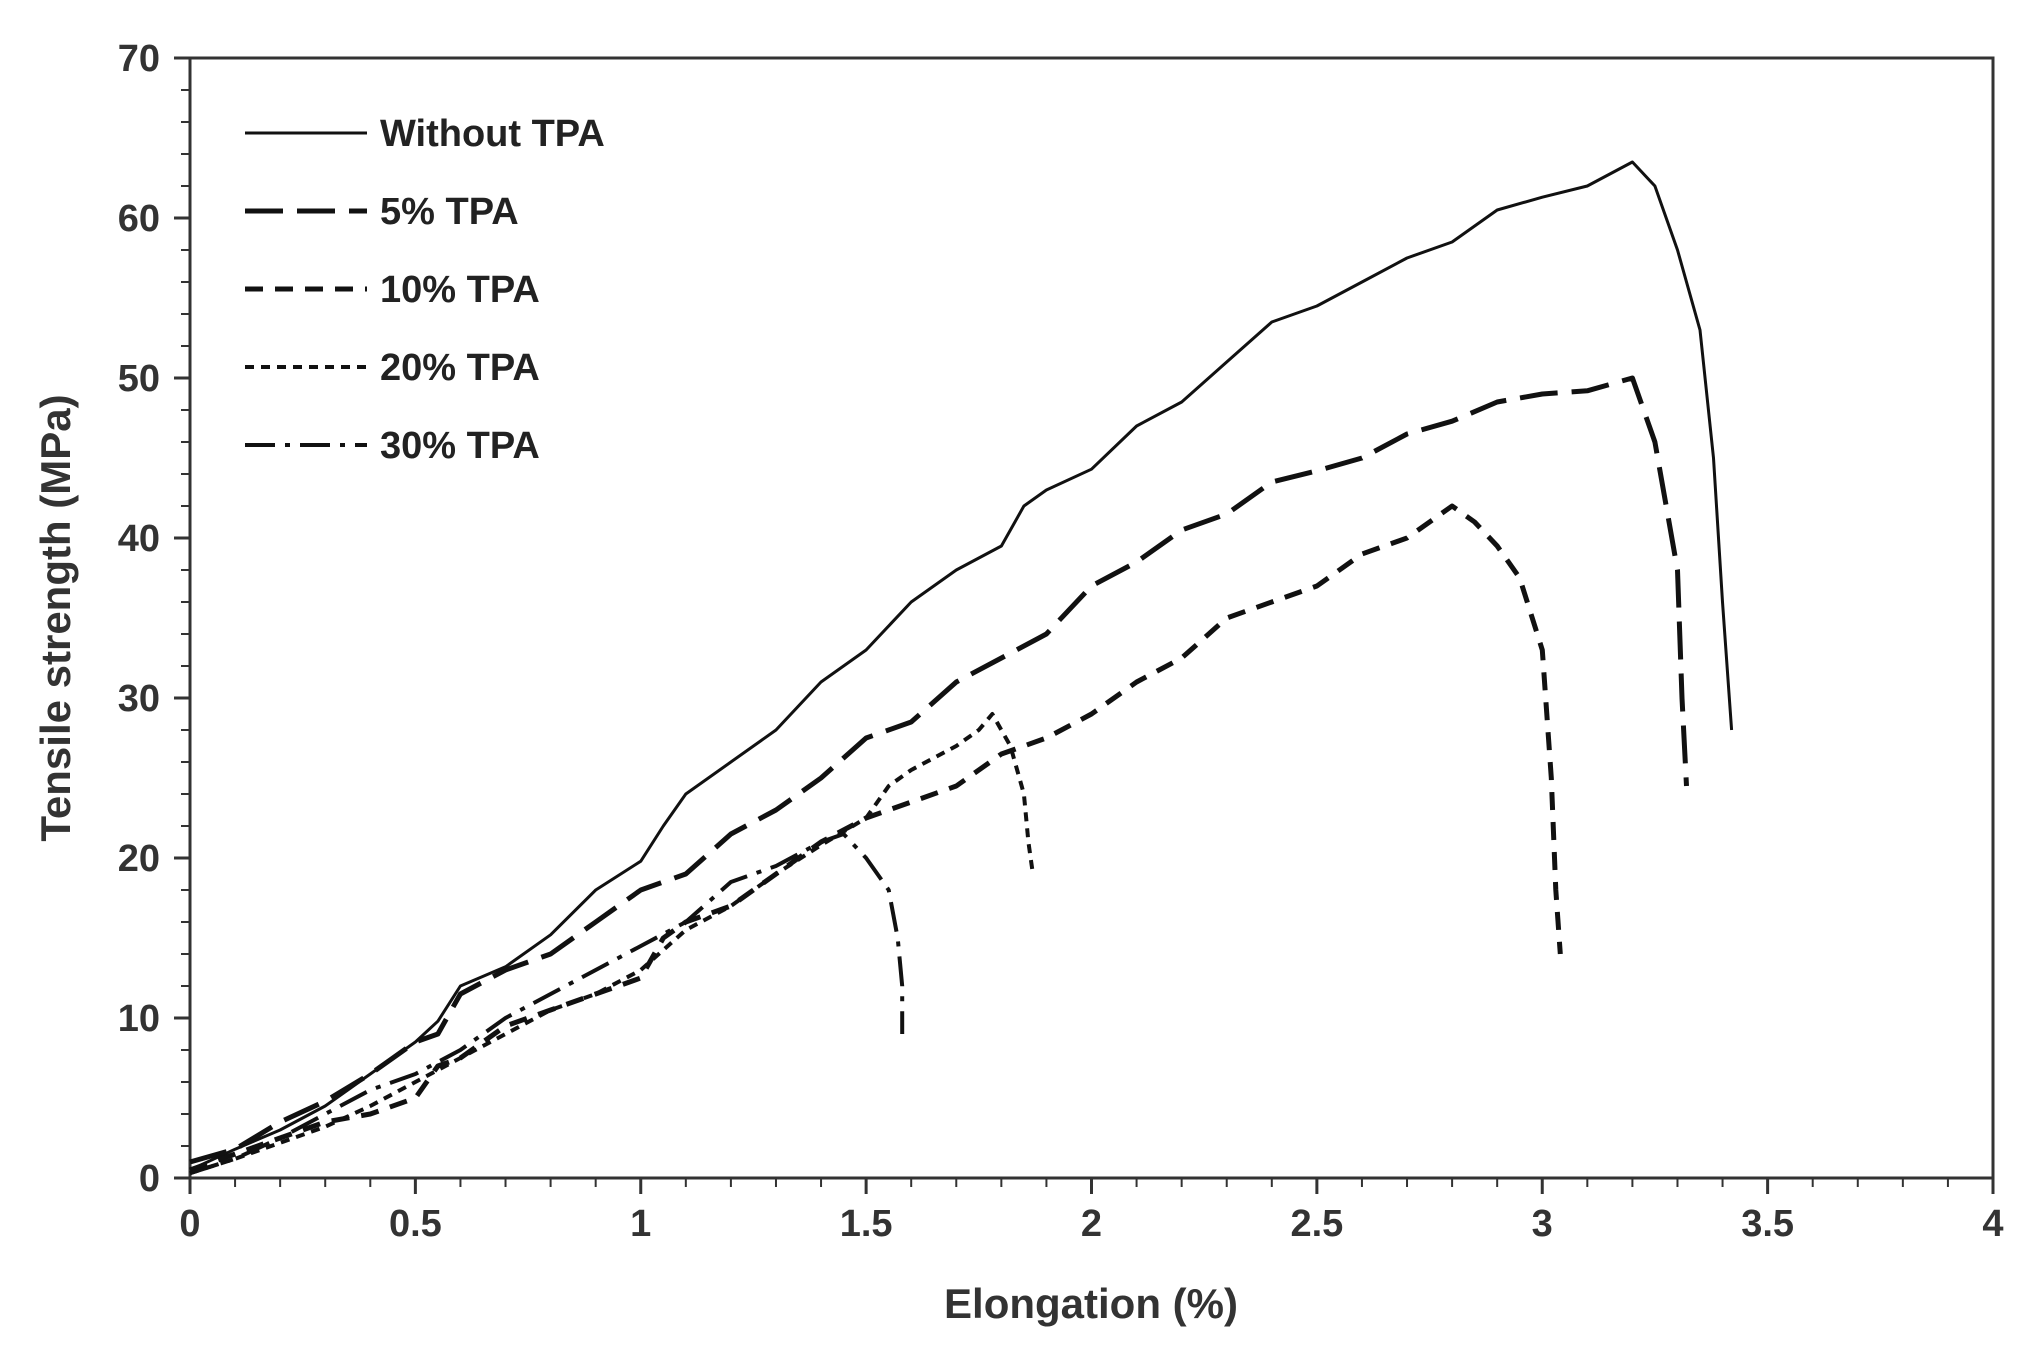 This screenshot has width=2033, height=1353. I want to click on x-tick-label: 1, so click(640, 1224).